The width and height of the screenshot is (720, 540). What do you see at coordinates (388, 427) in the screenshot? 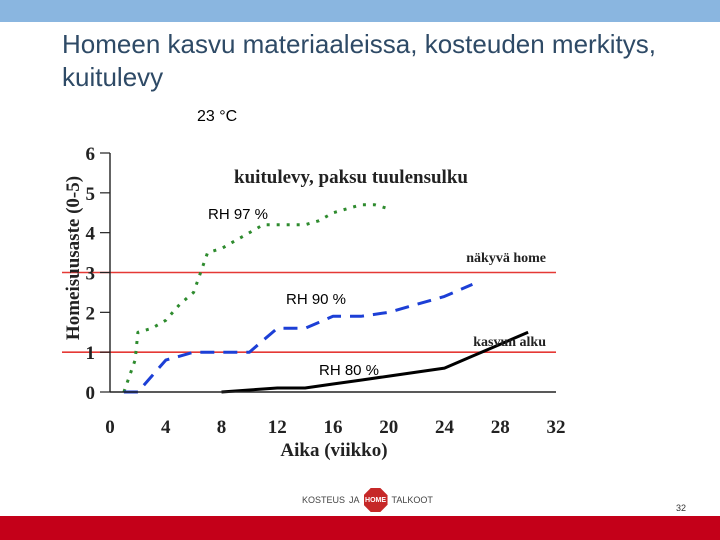
I see `x-tick-label: 20` at bounding box center [388, 427].